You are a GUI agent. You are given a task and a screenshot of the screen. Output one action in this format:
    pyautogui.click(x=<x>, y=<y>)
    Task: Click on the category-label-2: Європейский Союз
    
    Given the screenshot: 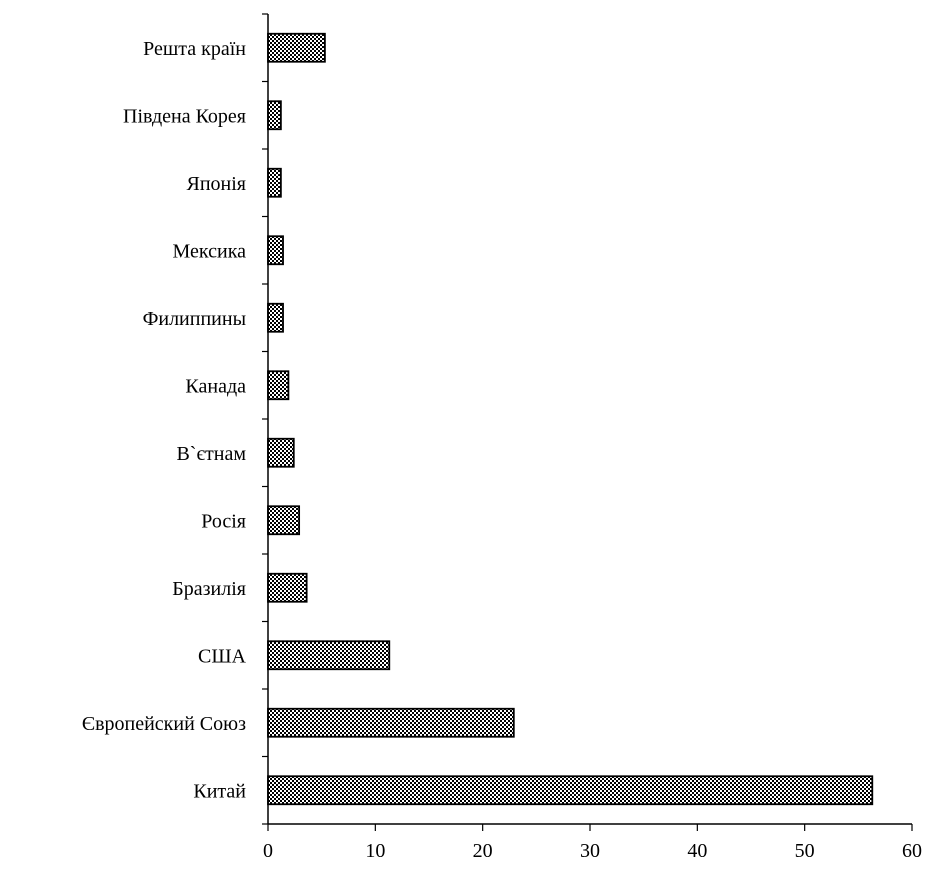 What is the action you would take?
    pyautogui.click(x=164, y=724)
    